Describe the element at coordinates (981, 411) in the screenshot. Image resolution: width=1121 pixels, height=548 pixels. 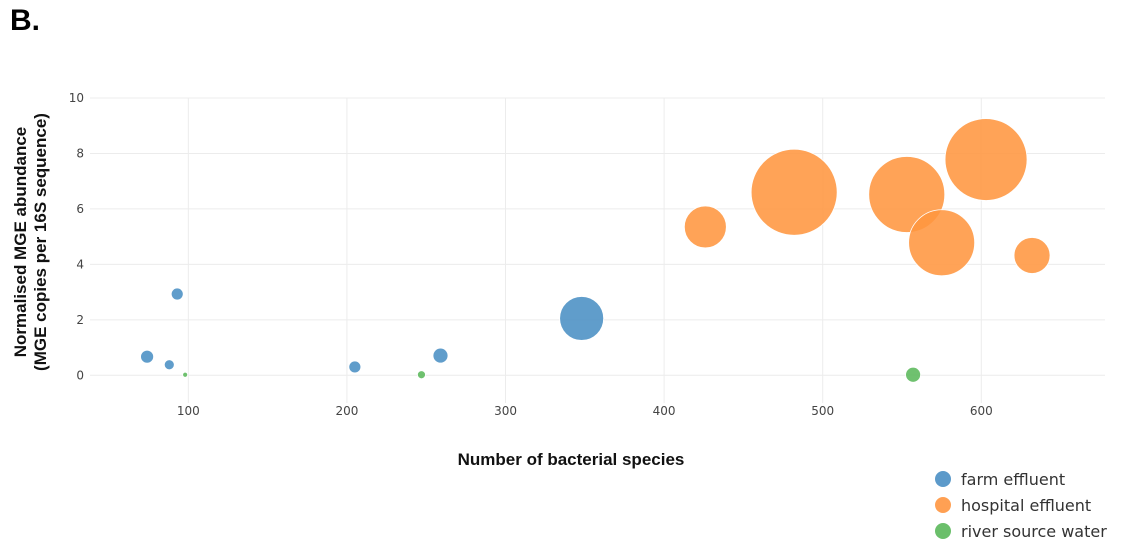
I see `x-tick-label: 600` at that location.